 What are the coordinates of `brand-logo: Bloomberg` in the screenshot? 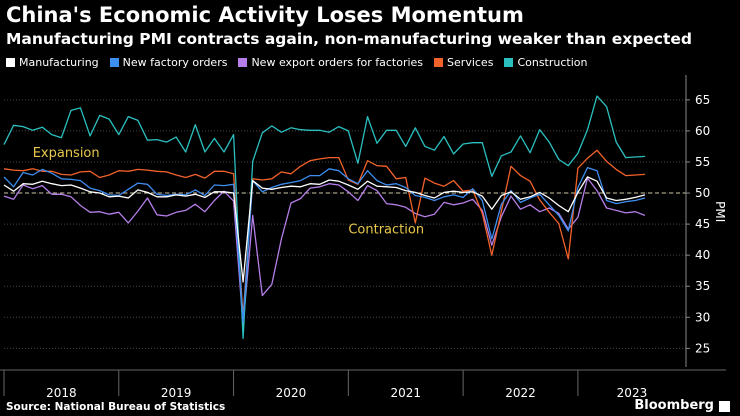 It's located at (674, 405).